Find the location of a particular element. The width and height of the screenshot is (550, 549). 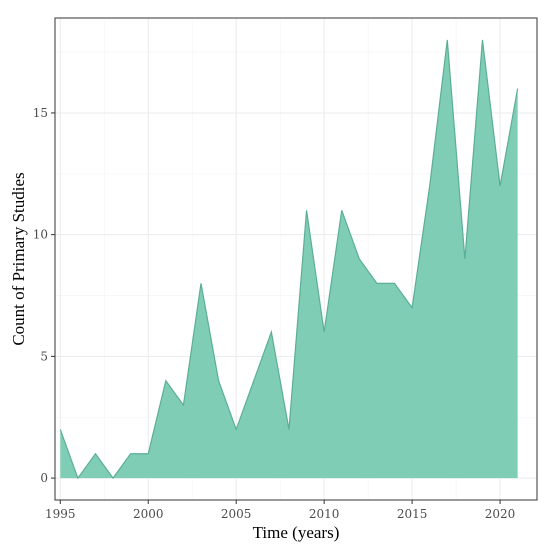

x-tick-label: 2005 is located at coordinates (236, 514).